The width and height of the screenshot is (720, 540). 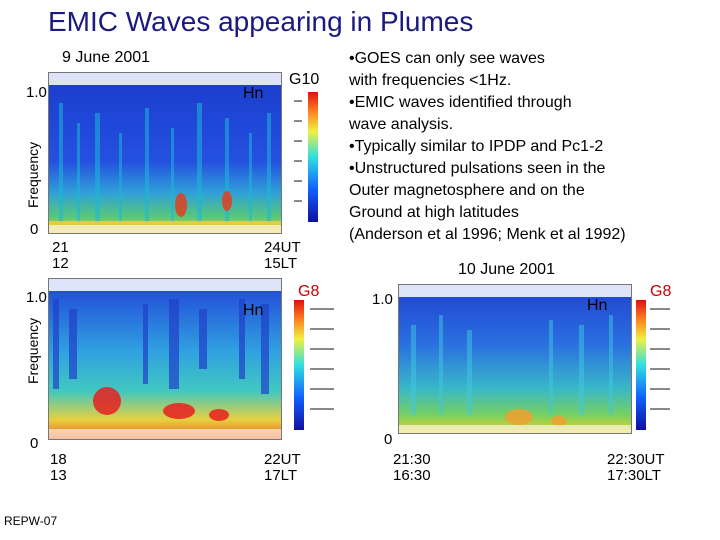 I want to click on panel3-colorbar, so click(x=653, y=365).